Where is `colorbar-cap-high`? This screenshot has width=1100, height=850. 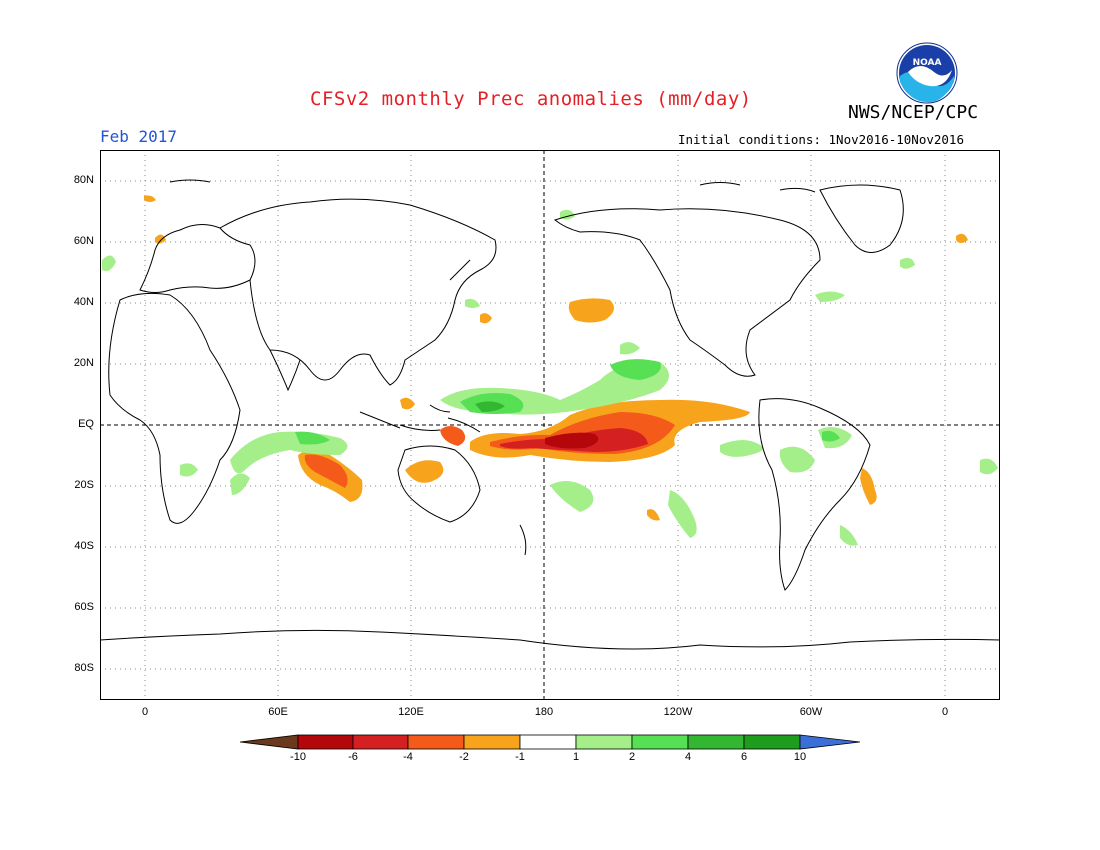
colorbar-cap-high is located at coordinates (830, 742).